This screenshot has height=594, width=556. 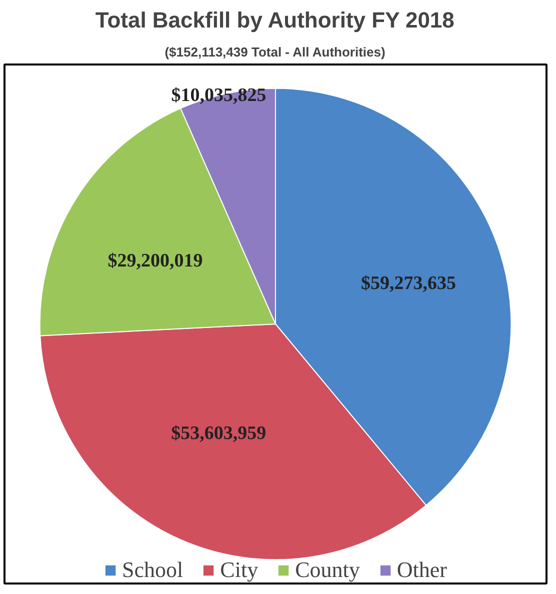 What do you see at coordinates (153, 570) in the screenshot?
I see `legend-label: School` at bounding box center [153, 570].